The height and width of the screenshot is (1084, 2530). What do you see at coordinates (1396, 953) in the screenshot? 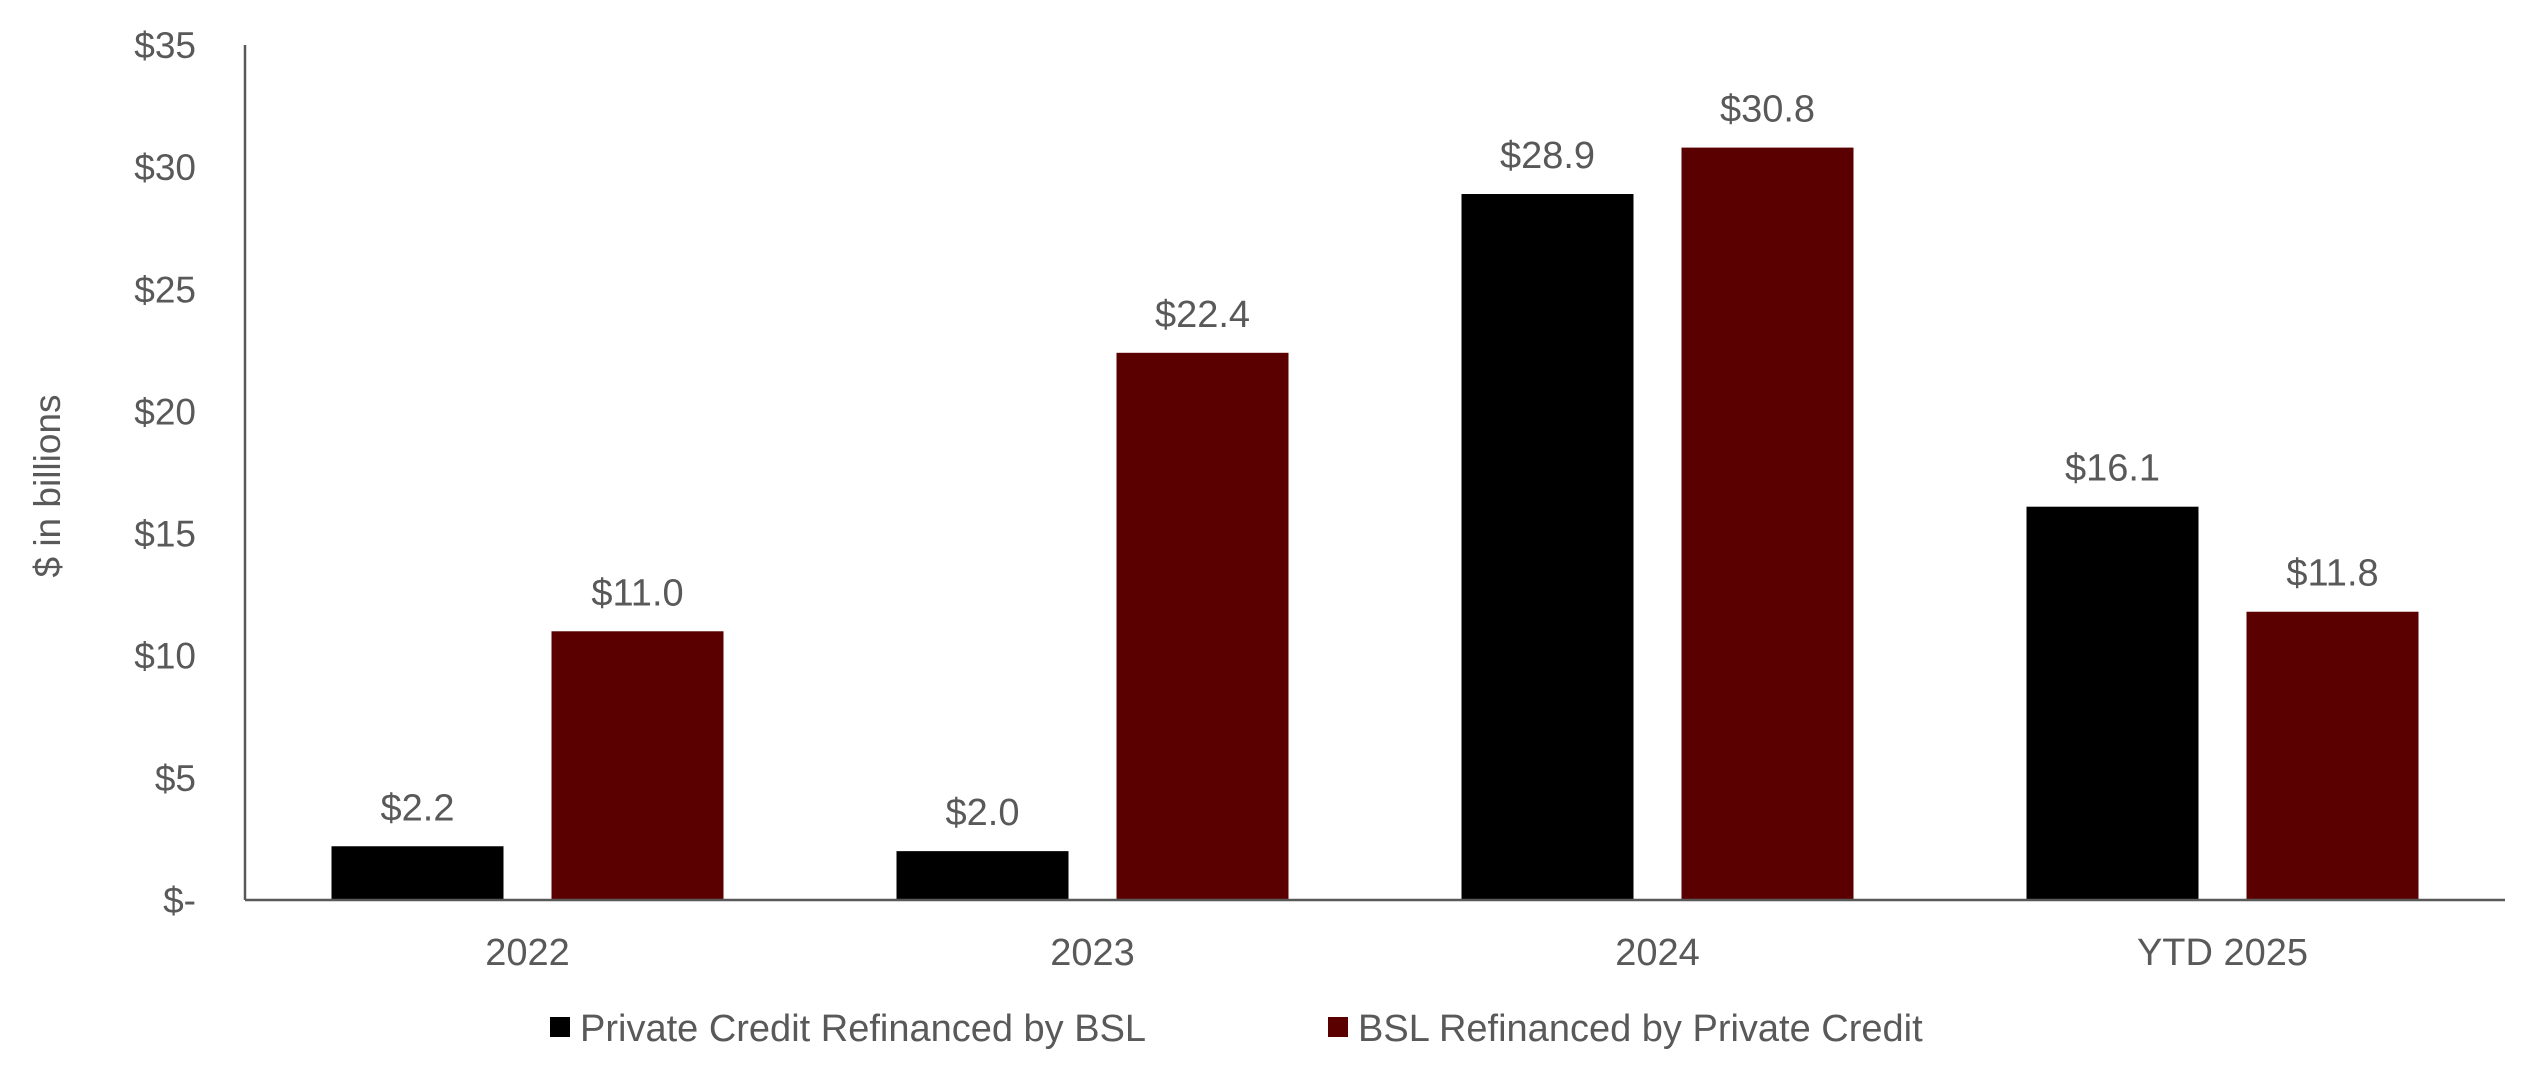
I see `x-axis-ticks: 2022 2023 2024 YTD 2025` at bounding box center [1396, 953].